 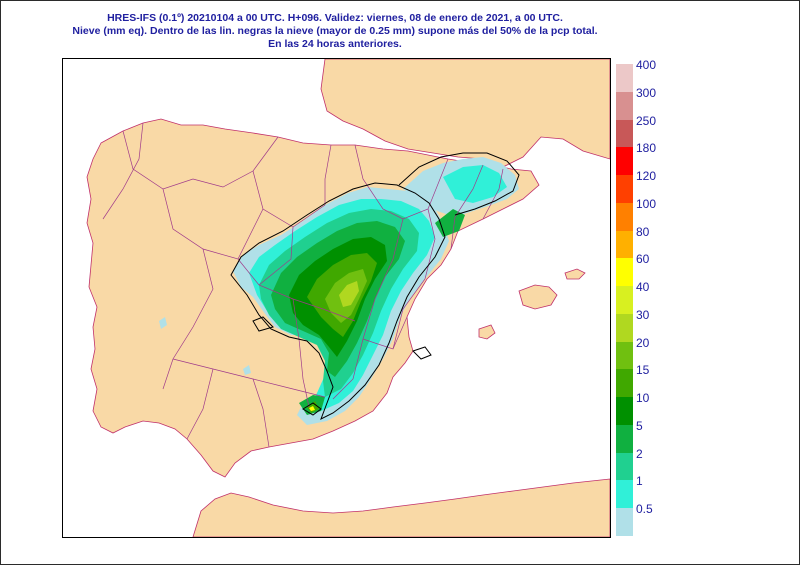 What do you see at coordinates (624, 522) in the screenshot?
I see `legend-swatch-0.5` at bounding box center [624, 522].